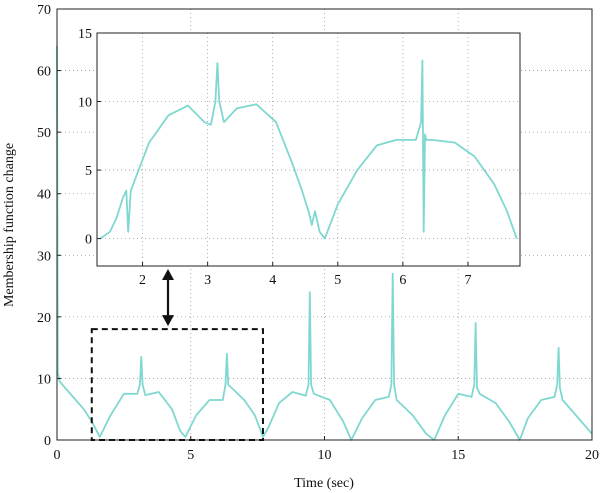 Image resolution: width=600 pixels, height=493 pixels. What do you see at coordinates (207, 280) in the screenshot?
I see `inset-tick-label-x: 3` at bounding box center [207, 280].